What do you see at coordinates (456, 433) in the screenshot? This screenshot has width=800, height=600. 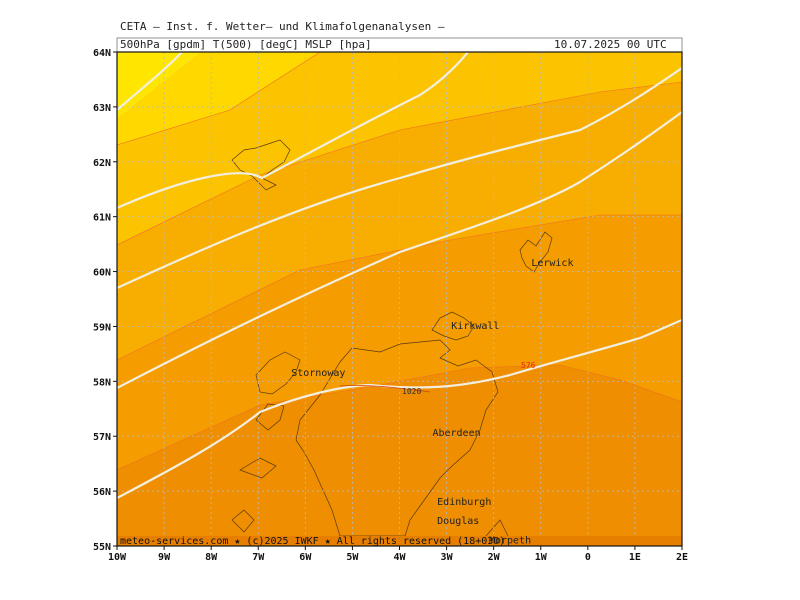 I see `place-label-aberdeen: Aberdeen` at bounding box center [456, 433].